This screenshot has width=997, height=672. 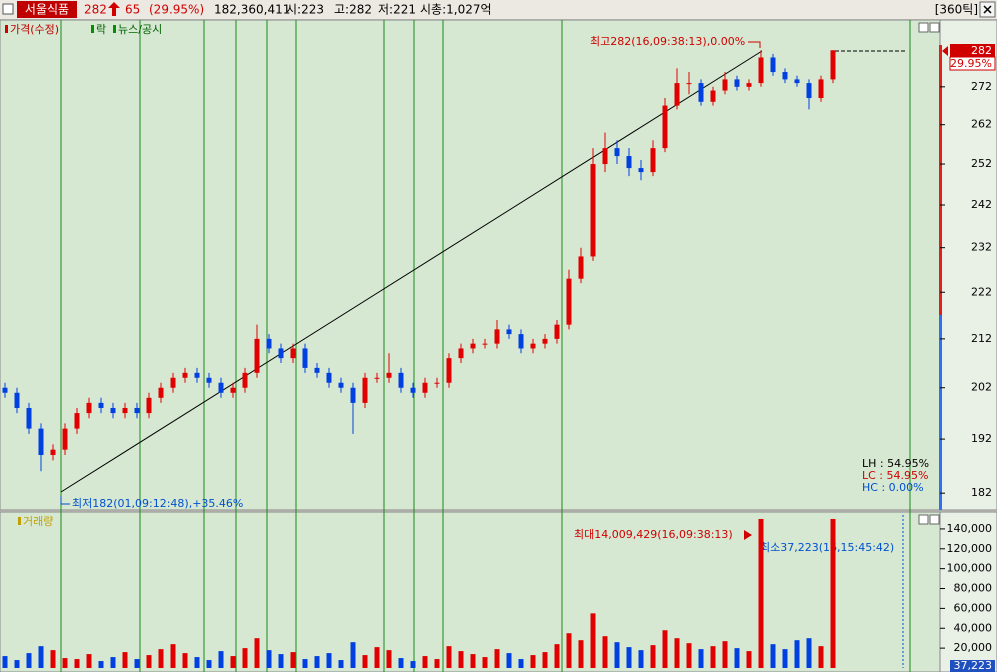 What do you see at coordinates (34, 29) in the screenshot?
I see `legend-price: 가격(수정)` at bounding box center [34, 29].